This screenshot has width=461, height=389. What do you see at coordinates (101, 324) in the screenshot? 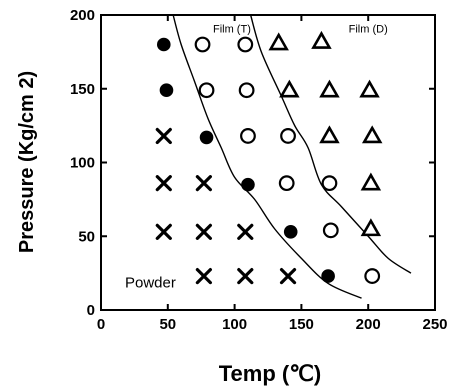
I see `x-tick-label: 0` at bounding box center [101, 324].